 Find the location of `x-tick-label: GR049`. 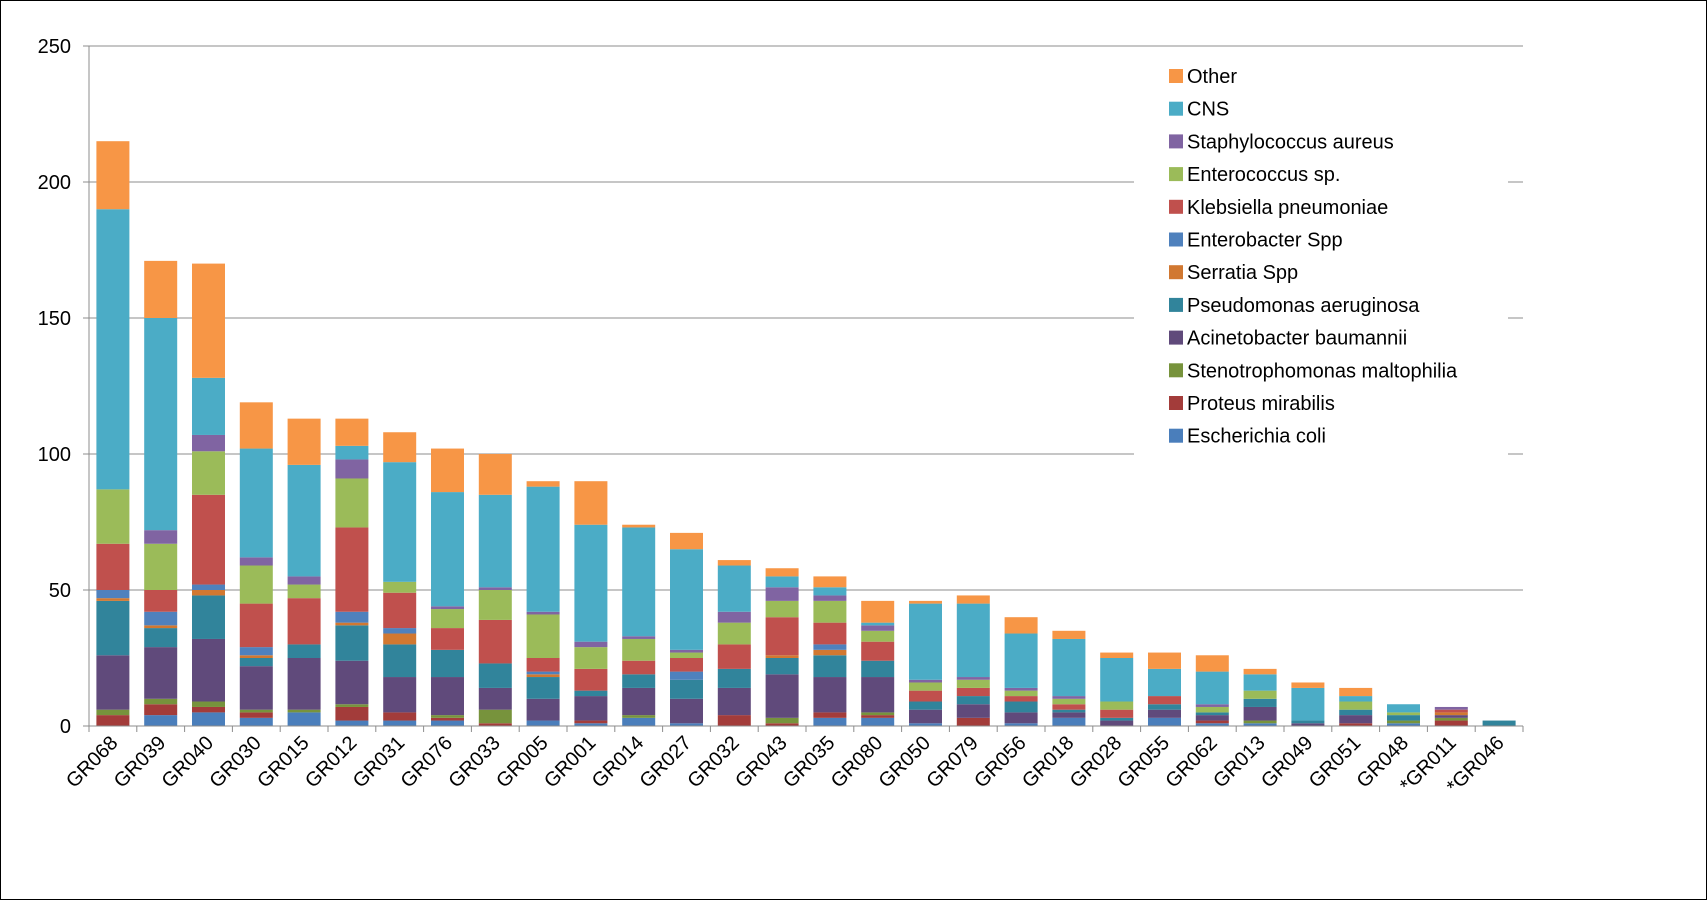

x-tick-label: GR049 is located at coordinates (1287, 762).